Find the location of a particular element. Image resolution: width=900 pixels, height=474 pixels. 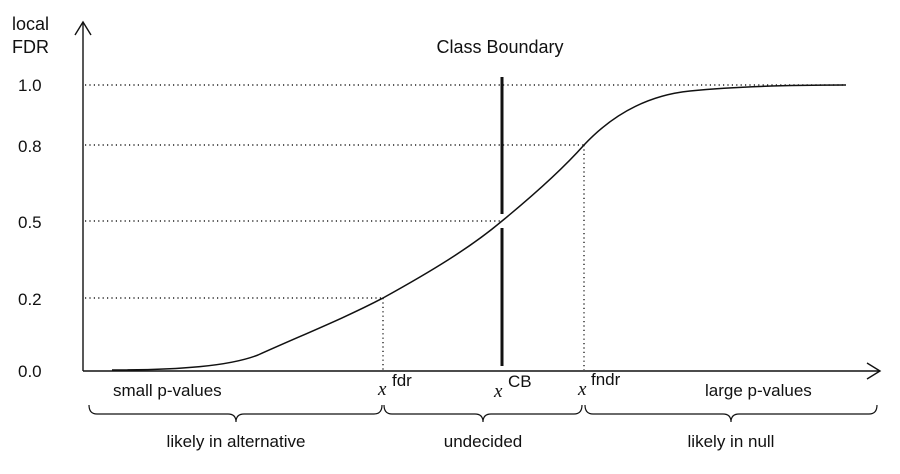

region-null-label: likely in null is located at coordinates (731, 441).